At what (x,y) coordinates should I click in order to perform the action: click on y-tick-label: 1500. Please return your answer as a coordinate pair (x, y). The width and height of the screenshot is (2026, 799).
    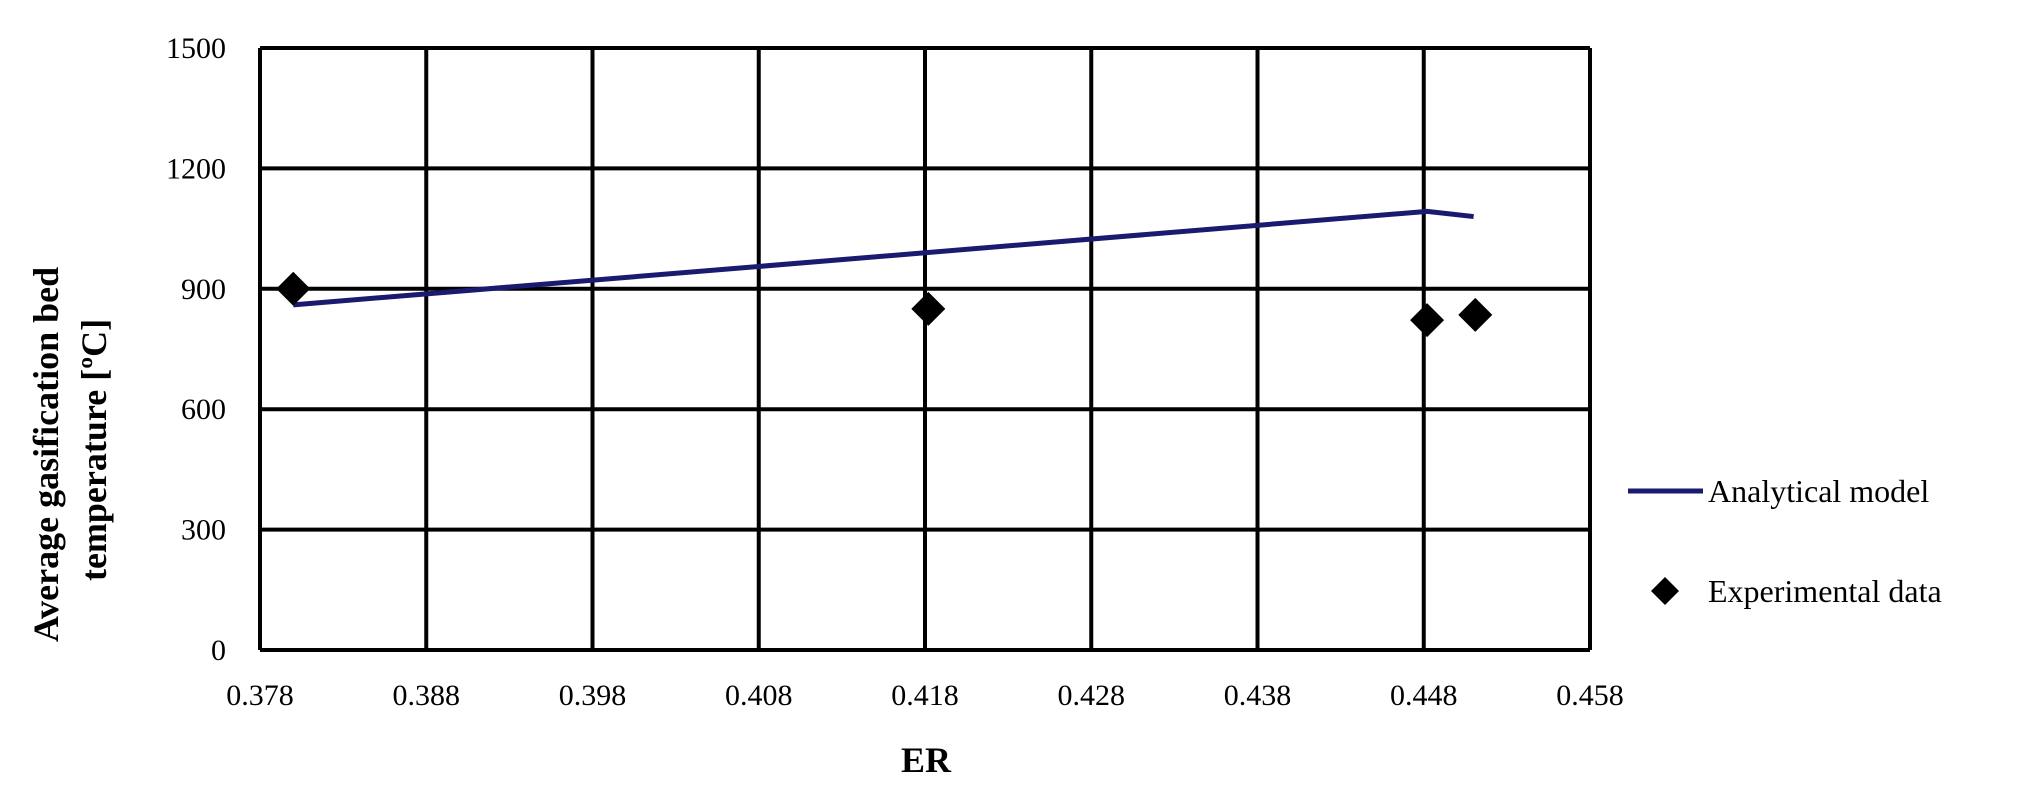
    Looking at the image, I should click on (196, 48).